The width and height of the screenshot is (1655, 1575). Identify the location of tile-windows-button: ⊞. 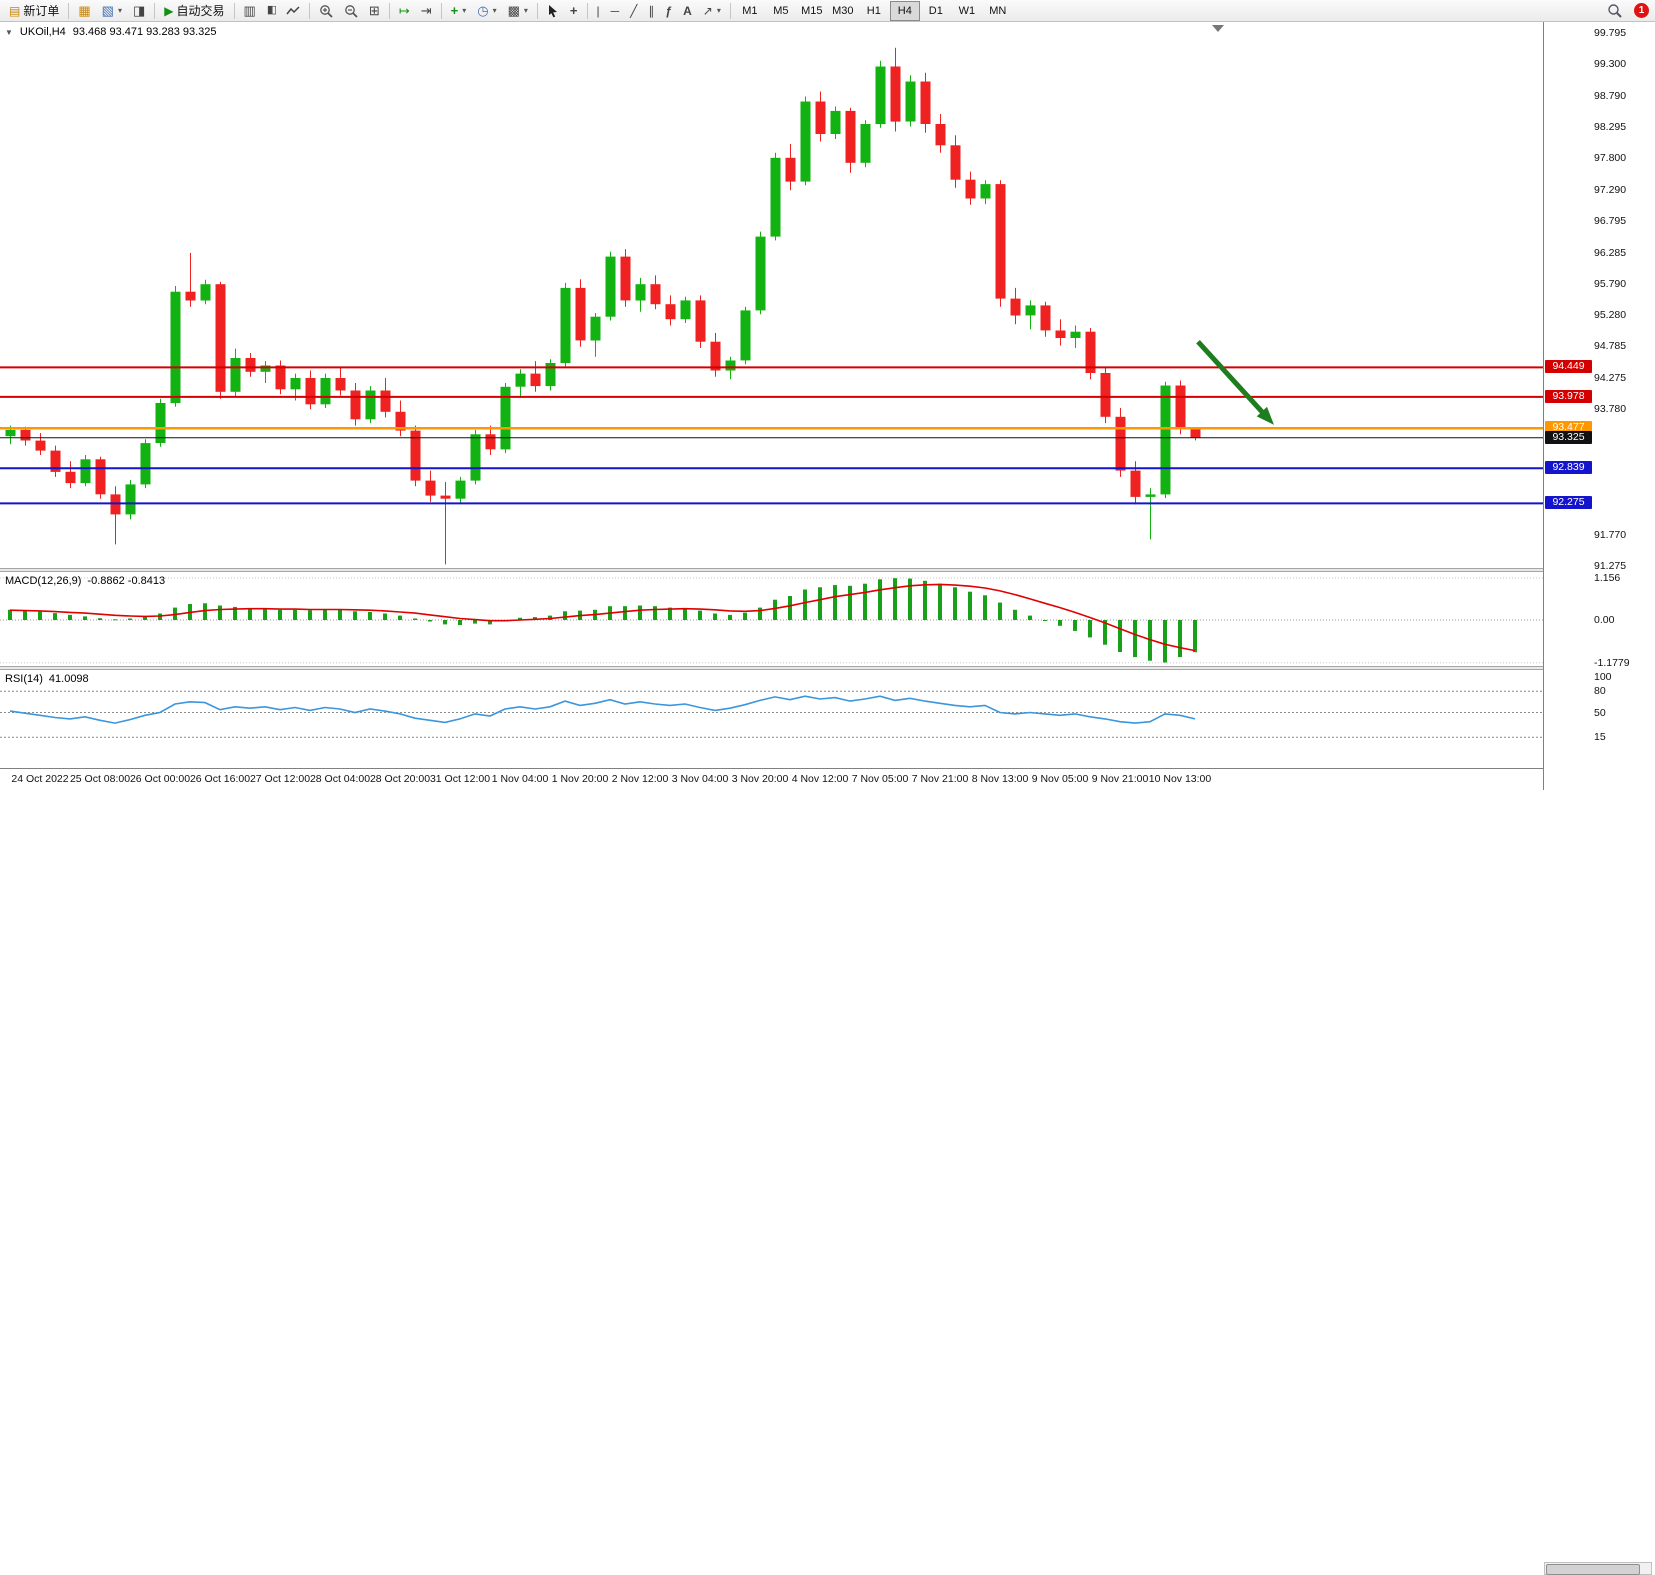
(374, 10).